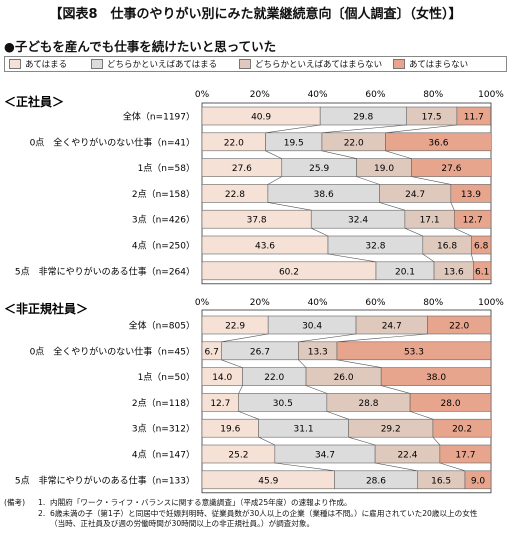 The image size is (511, 538). What do you see at coordinates (163, 455) in the screenshot?
I see `chart-1-category-label-5: 4点（n=147）` at bounding box center [163, 455].